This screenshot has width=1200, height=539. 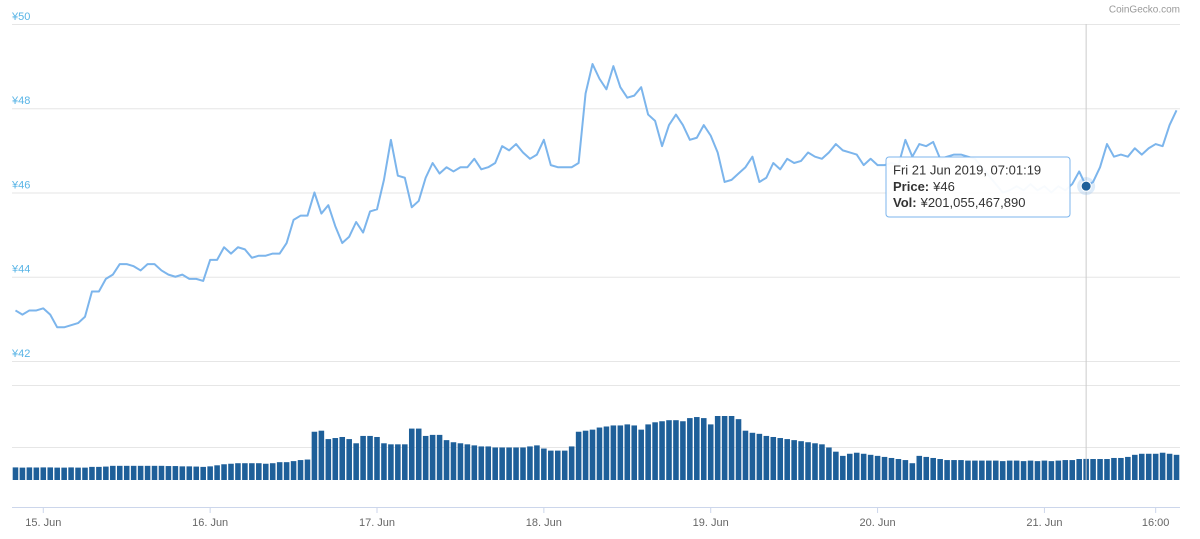 I want to click on y-tick-label: ¥50, so click(x=20, y=17).